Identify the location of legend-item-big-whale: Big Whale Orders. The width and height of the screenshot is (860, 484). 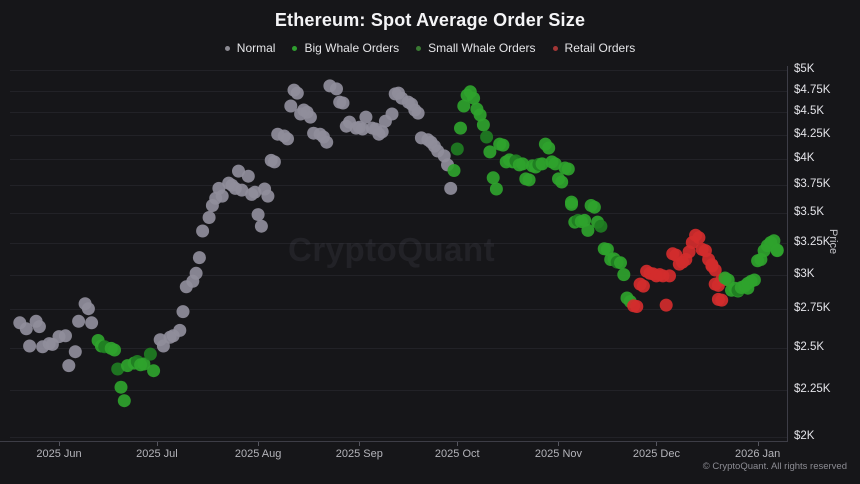
(345, 48).